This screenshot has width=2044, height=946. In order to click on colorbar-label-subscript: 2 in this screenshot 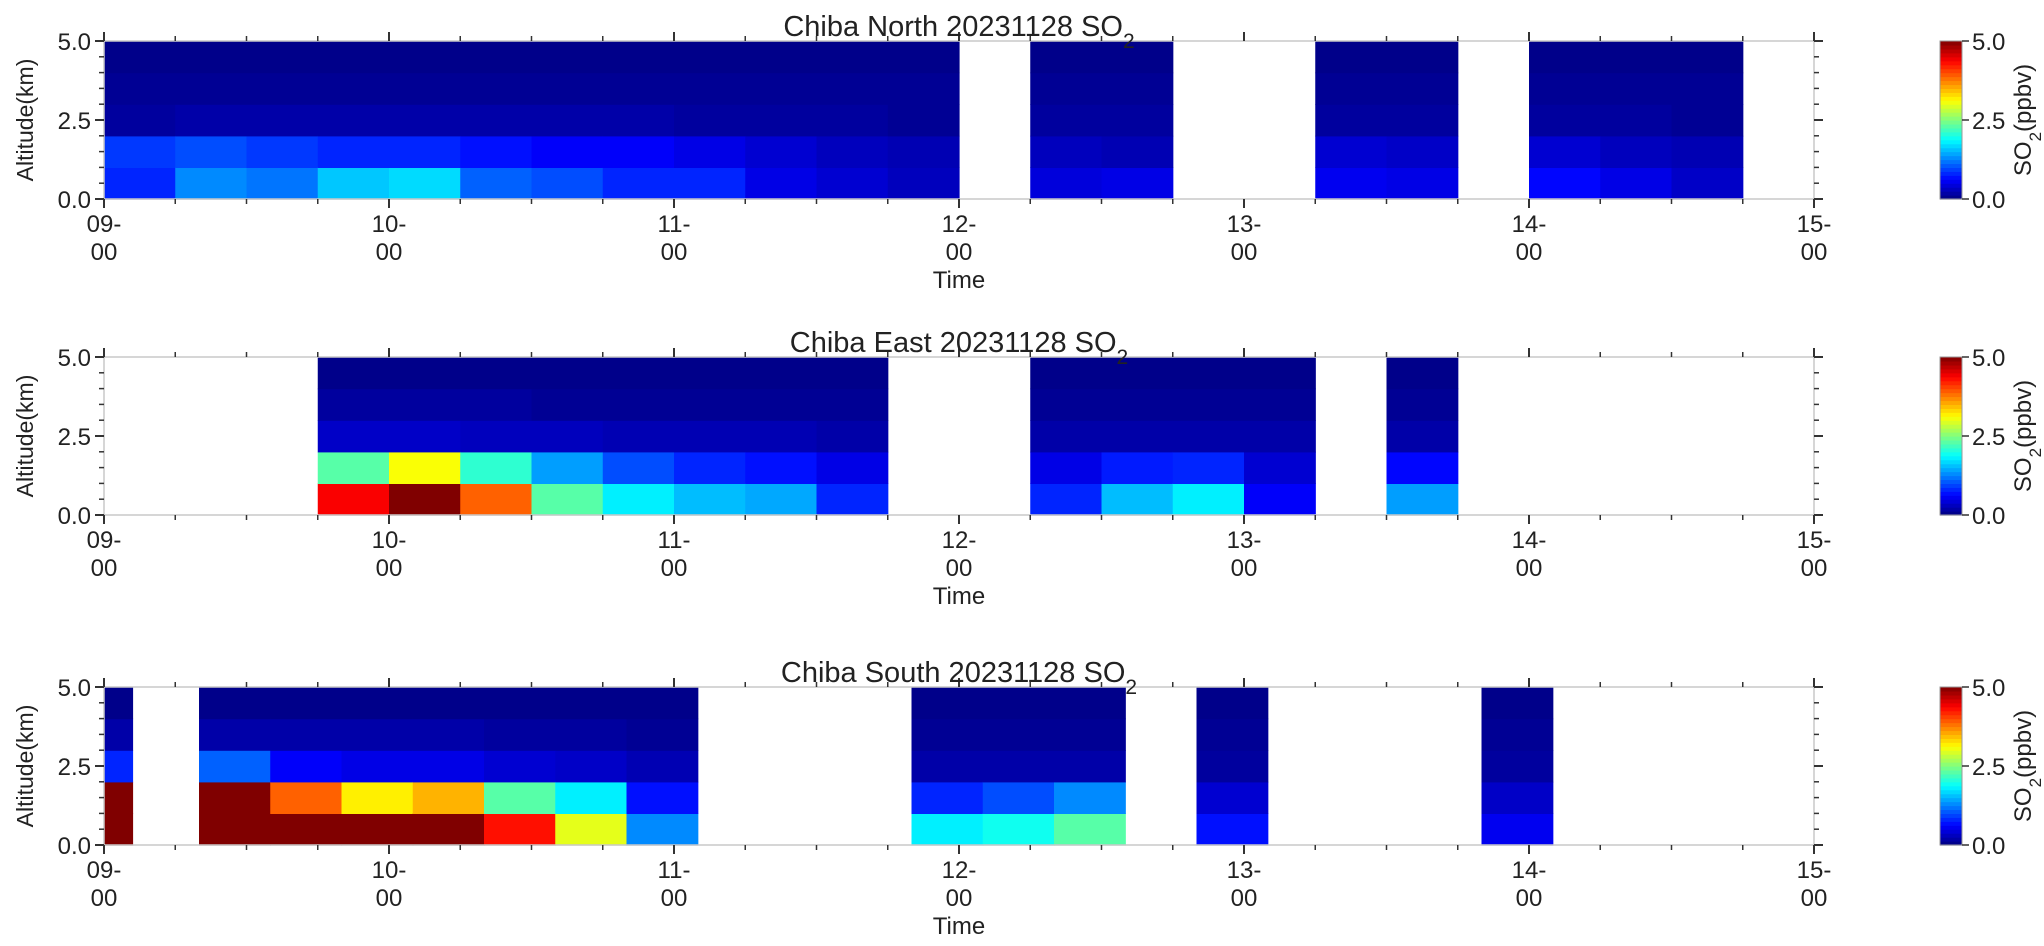, I will do `click(2035, 452)`.